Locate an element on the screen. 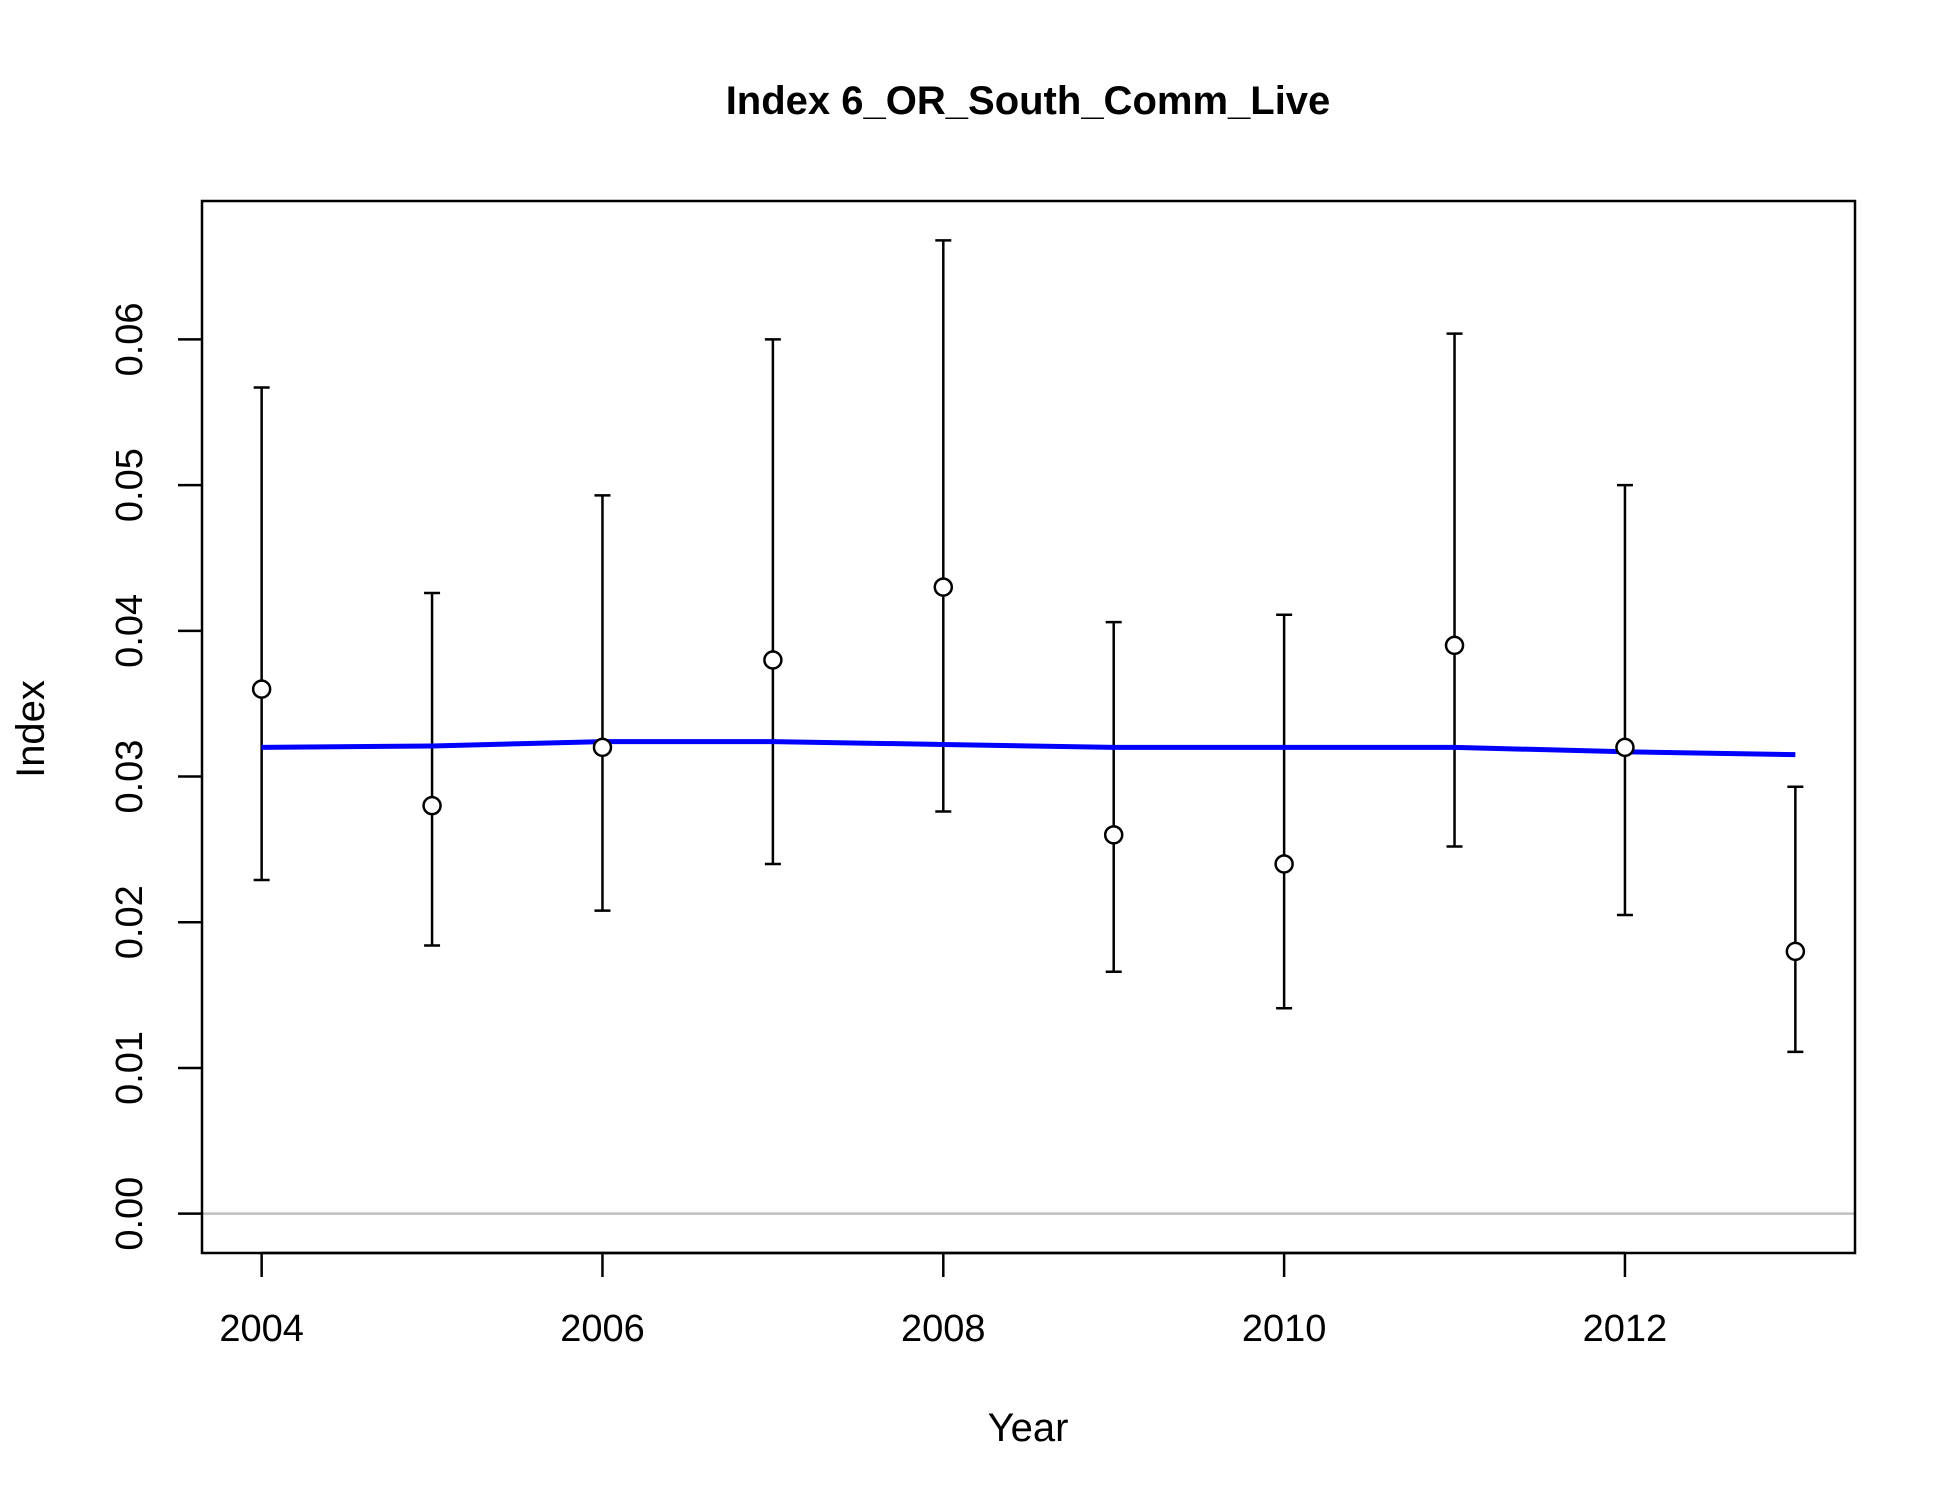 This screenshot has width=1950, height=1500. x-axis-label: Year is located at coordinates (1028, 1428).